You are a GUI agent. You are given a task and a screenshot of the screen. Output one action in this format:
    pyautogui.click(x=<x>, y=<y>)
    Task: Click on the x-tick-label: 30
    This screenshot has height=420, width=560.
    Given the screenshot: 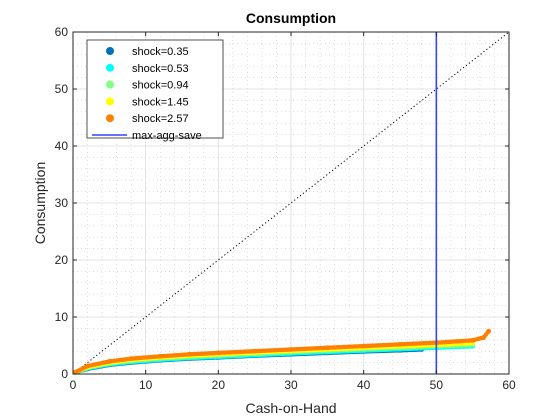 What is the action you would take?
    pyautogui.click(x=291, y=385)
    